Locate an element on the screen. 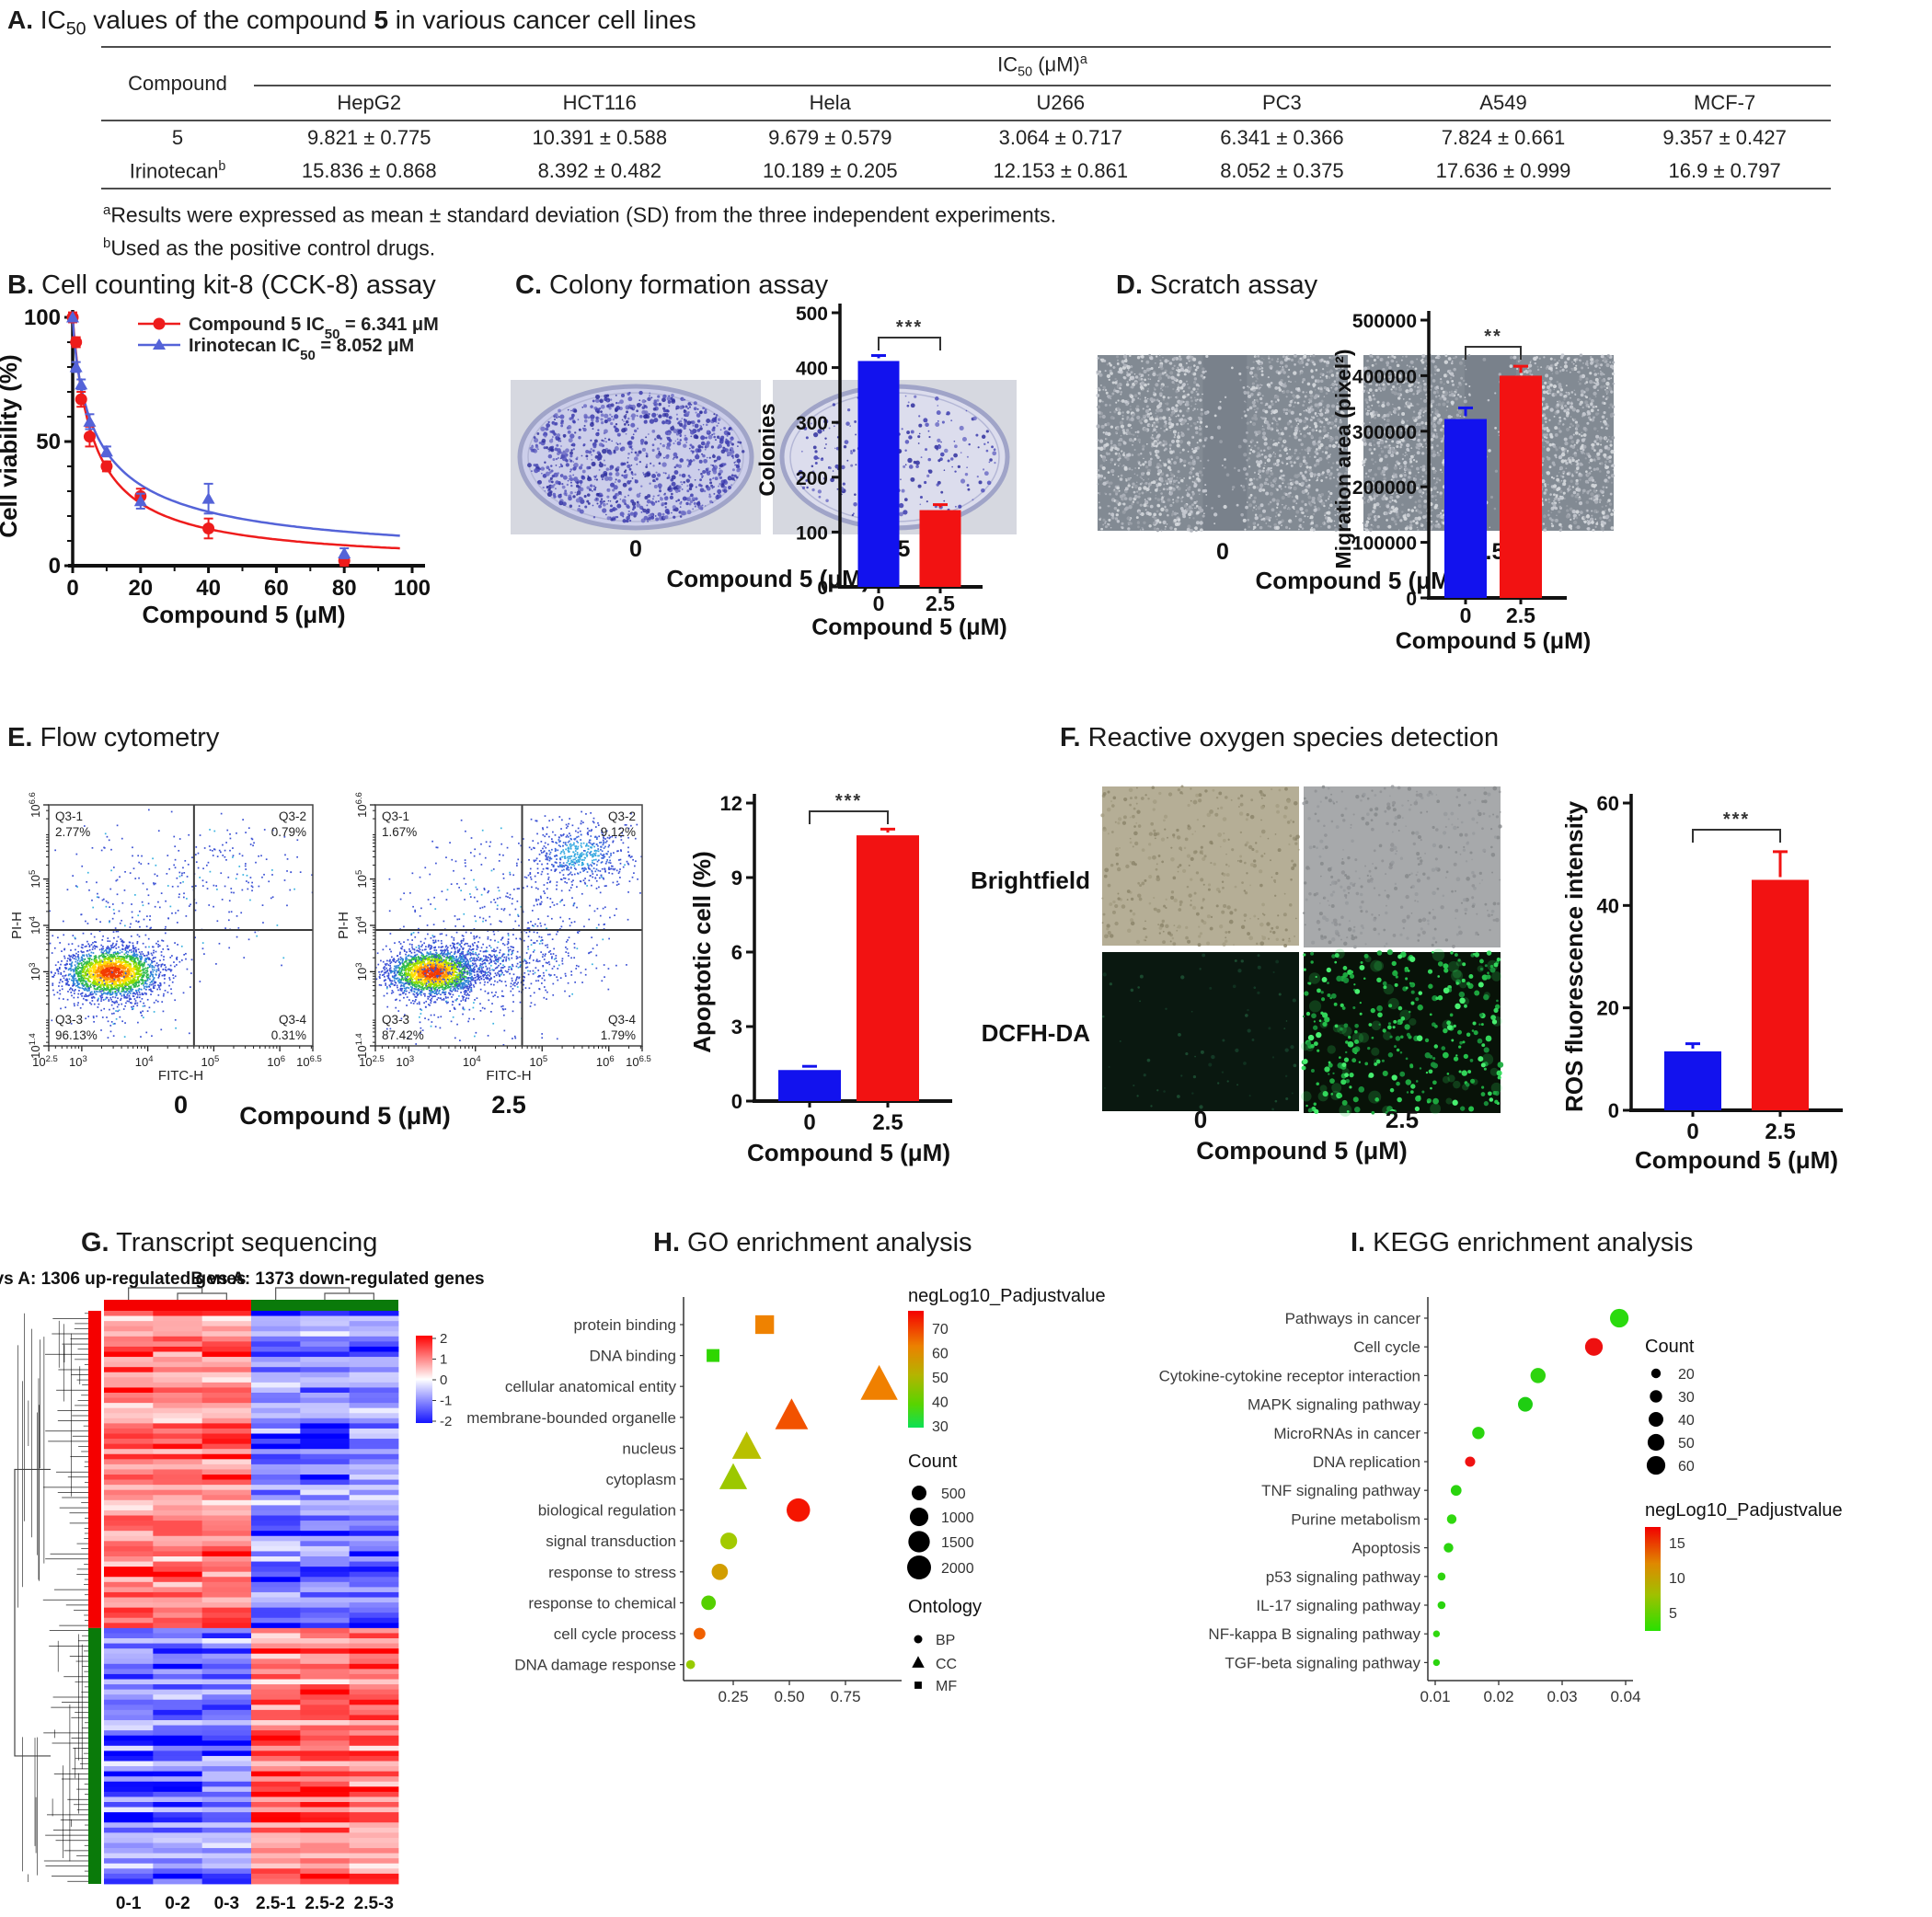  footnote-b: bUsed as the positive control drugs. is located at coordinates (269, 248).